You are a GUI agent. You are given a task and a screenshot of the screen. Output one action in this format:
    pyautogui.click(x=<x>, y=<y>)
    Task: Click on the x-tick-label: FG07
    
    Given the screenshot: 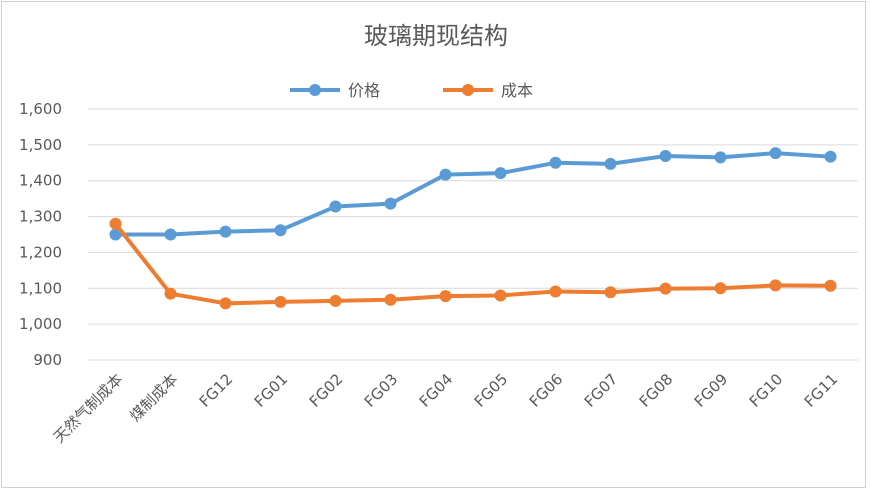 What is the action you would take?
    pyautogui.click(x=601, y=390)
    